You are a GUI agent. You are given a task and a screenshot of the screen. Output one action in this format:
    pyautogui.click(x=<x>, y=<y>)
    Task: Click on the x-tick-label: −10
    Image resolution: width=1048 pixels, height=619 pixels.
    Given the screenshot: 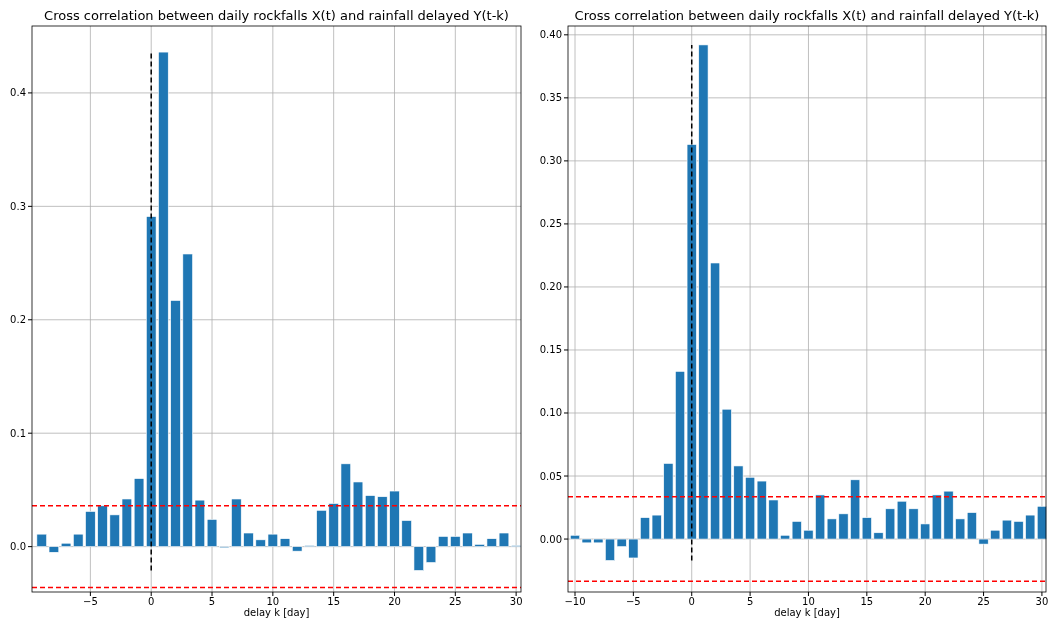 What is the action you would take?
    pyautogui.click(x=575, y=601)
    